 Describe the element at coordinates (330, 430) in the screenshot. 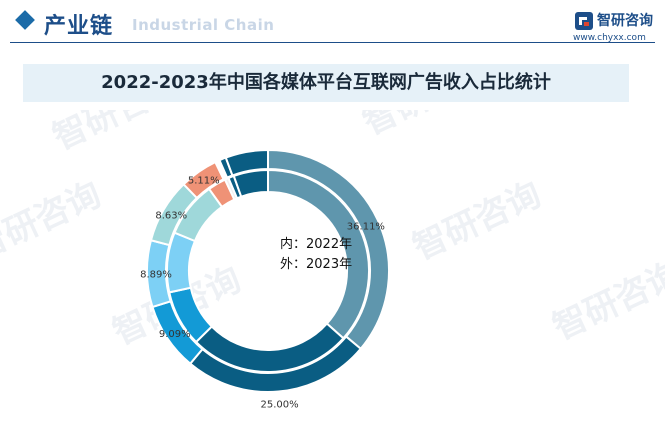

I see `legend` at that location.